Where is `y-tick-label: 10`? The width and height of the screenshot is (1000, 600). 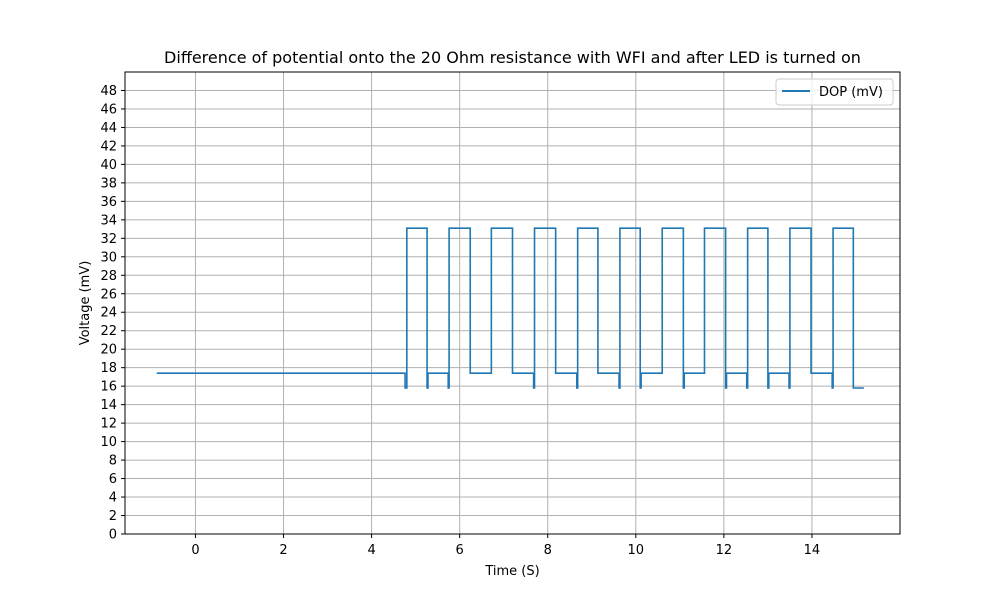
y-tick-label: 10 is located at coordinates (108, 442).